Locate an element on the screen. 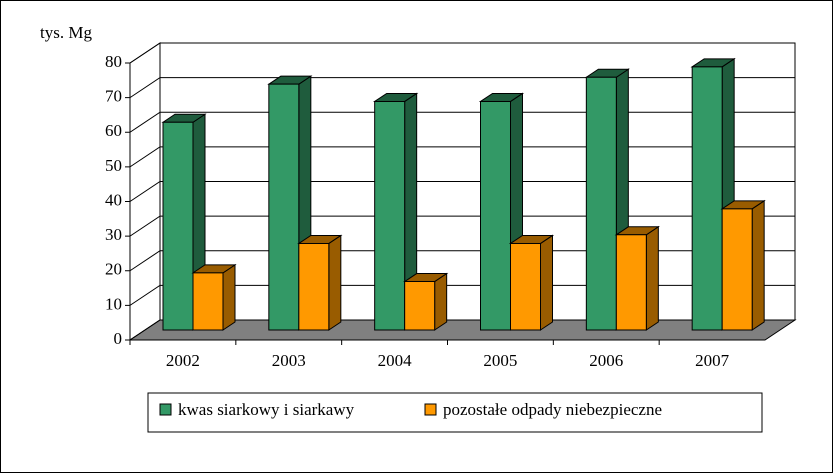 The width and height of the screenshot is (833, 473). y-tick-label: 40 is located at coordinates (113, 199).